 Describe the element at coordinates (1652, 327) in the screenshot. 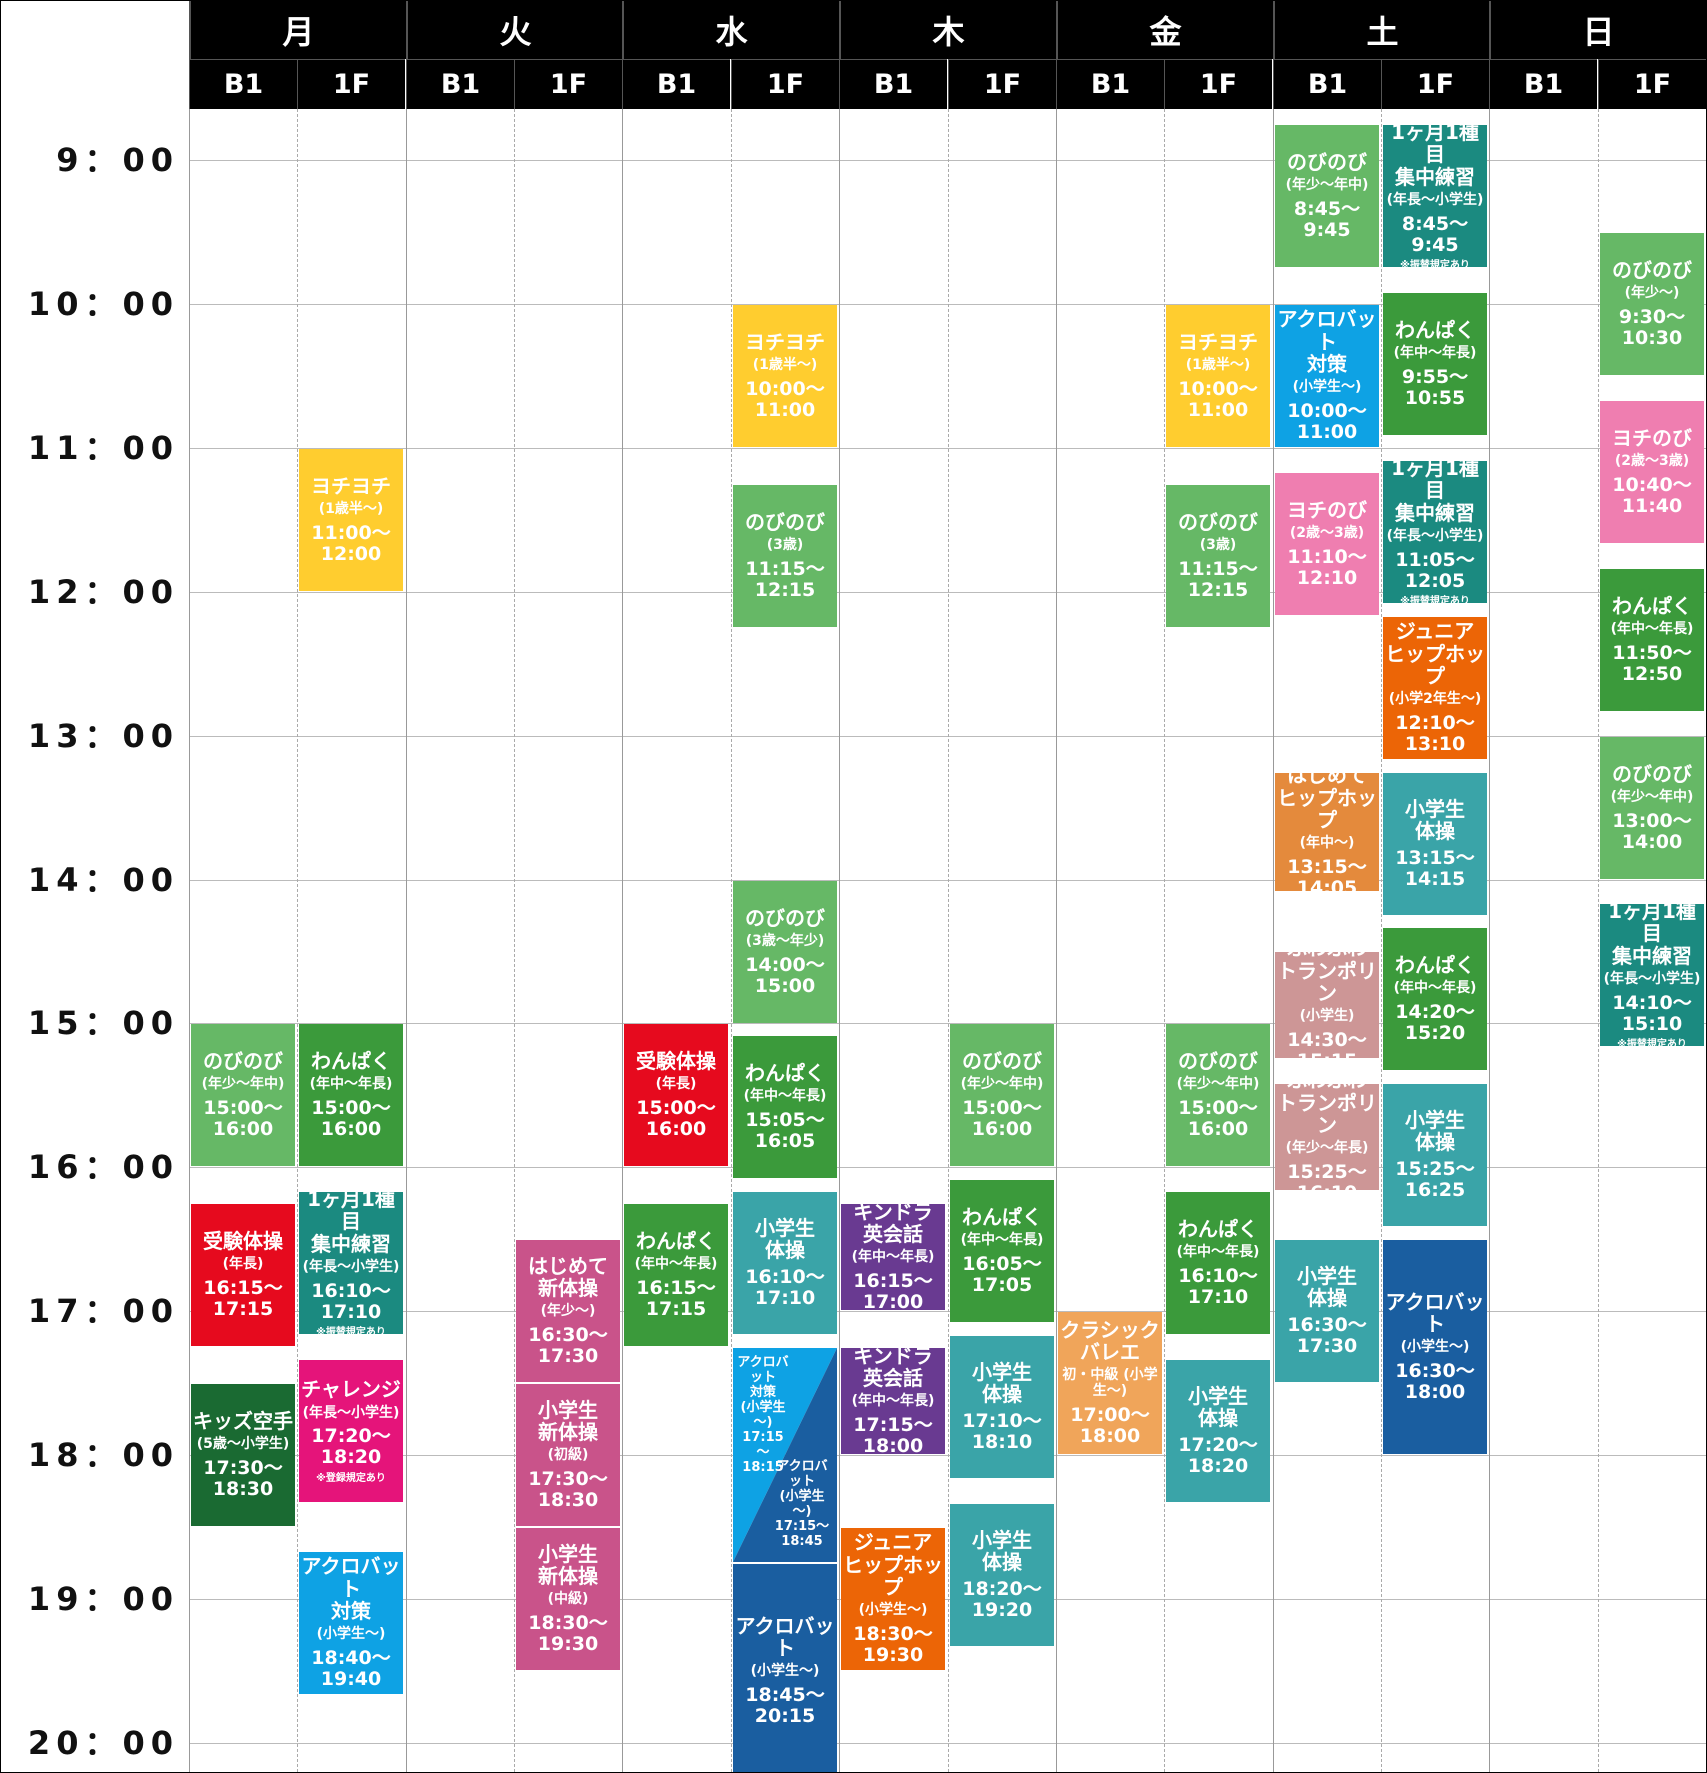

I see `class-time: 9:30～ 10:30` at that location.